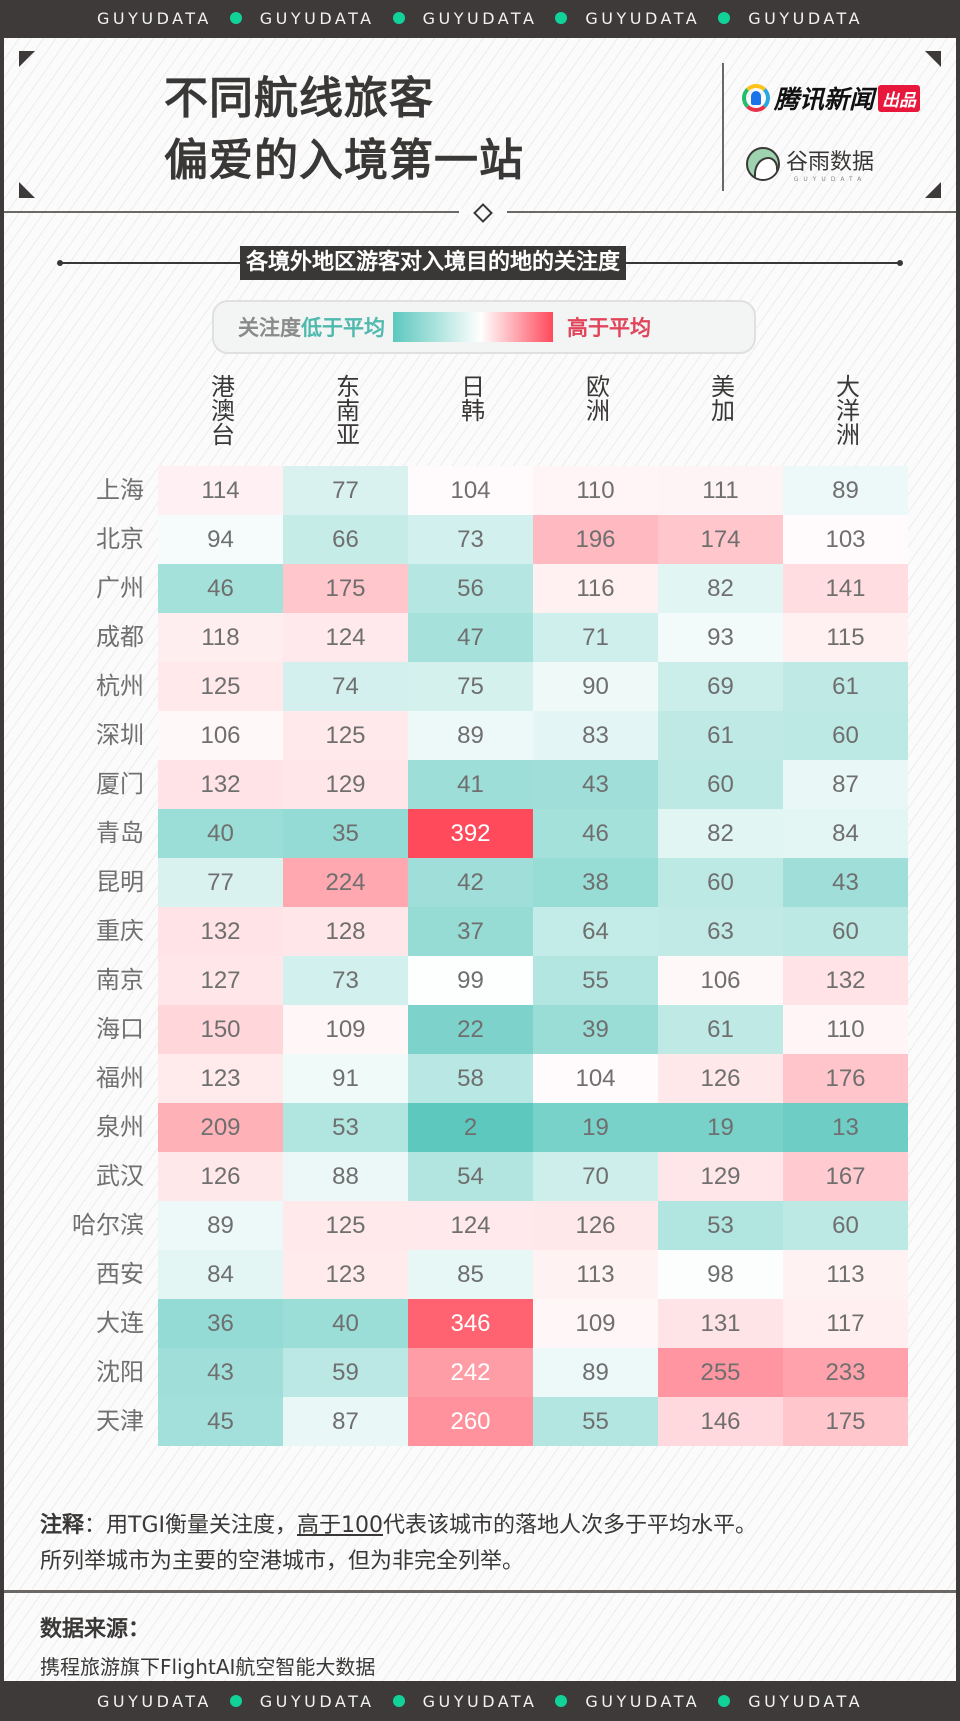 This screenshot has height=1721, width=960. Describe the element at coordinates (720, 980) in the screenshot. I see `heatmap-cell: 106` at that location.